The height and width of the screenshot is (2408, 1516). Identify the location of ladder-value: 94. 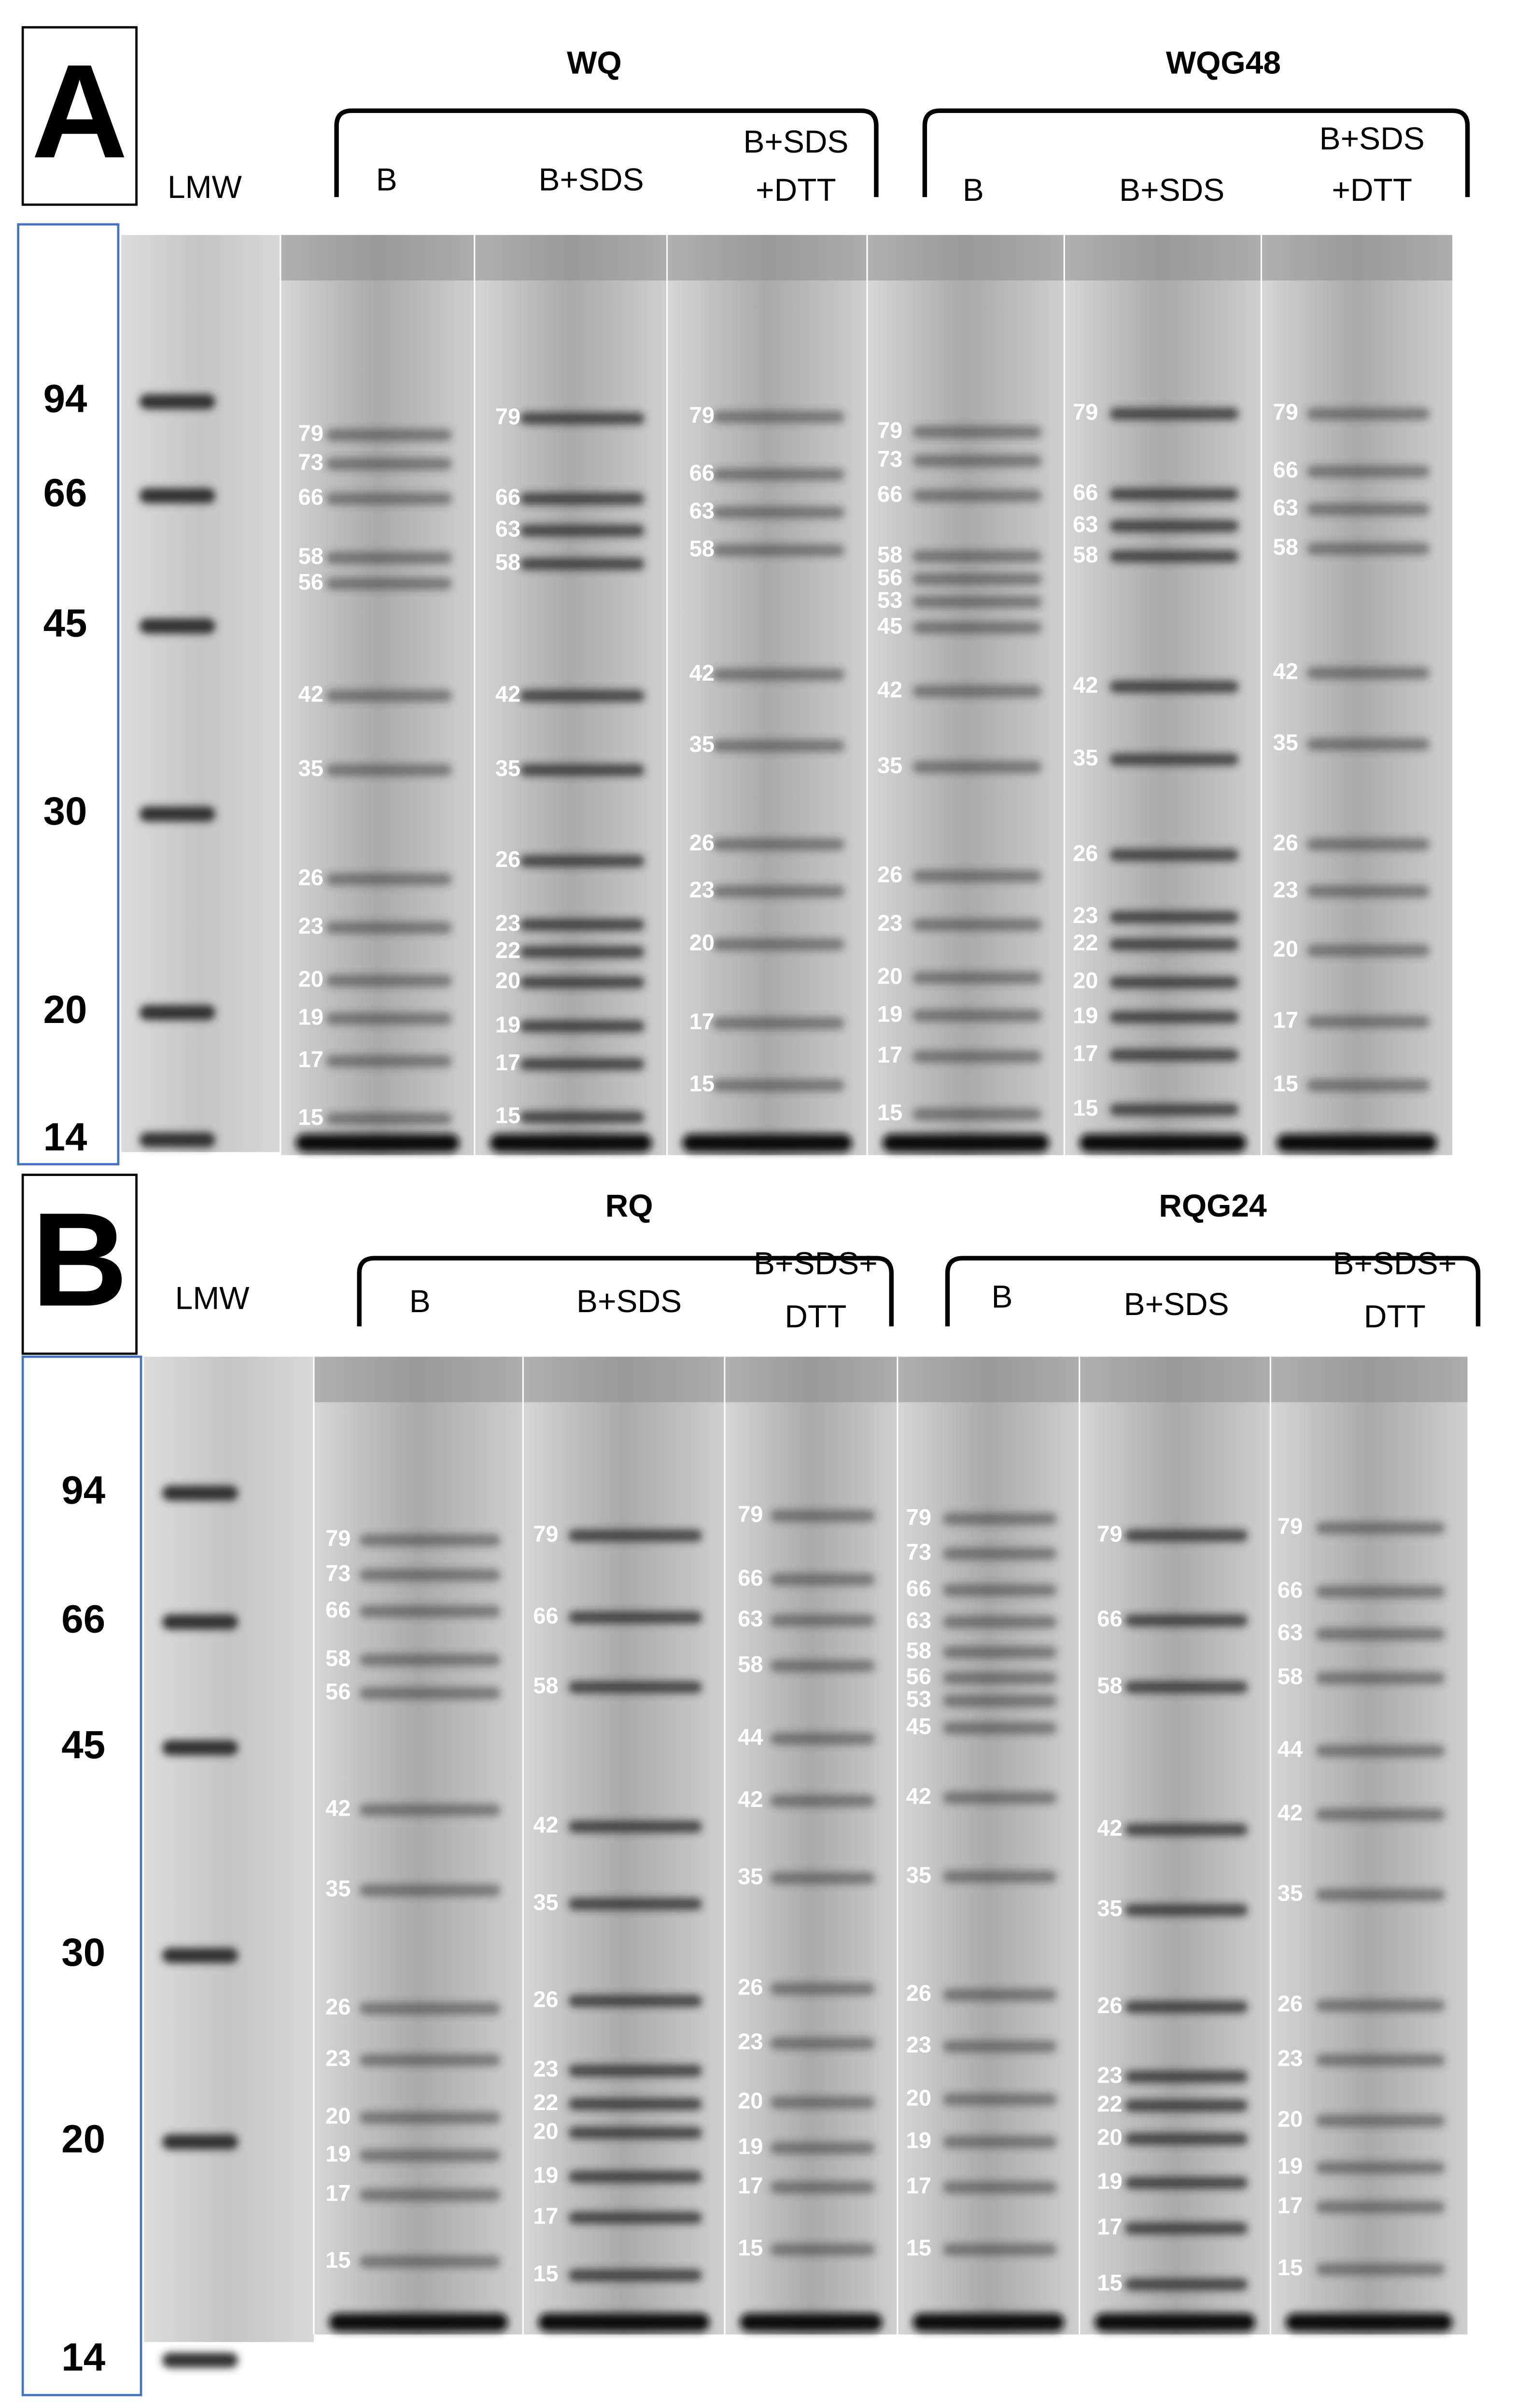
(83, 1490).